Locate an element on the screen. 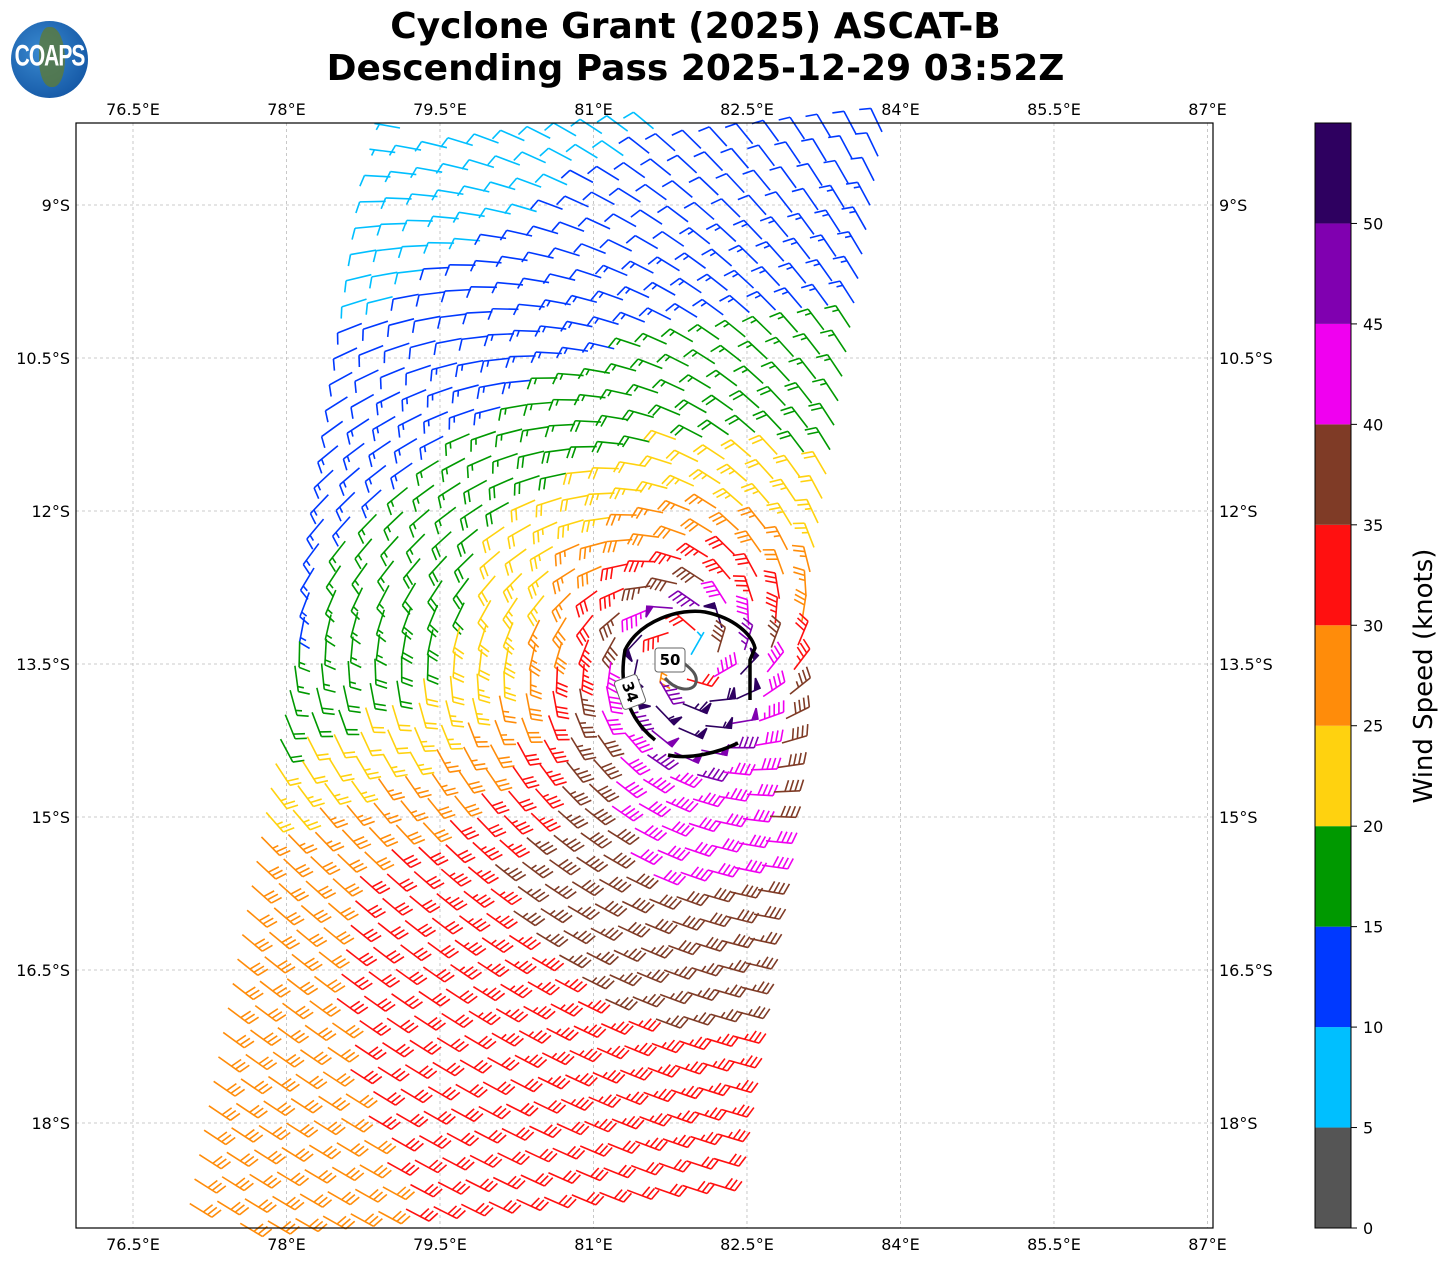  x-tick-label-top: 85.5°E is located at coordinates (1054, 109).